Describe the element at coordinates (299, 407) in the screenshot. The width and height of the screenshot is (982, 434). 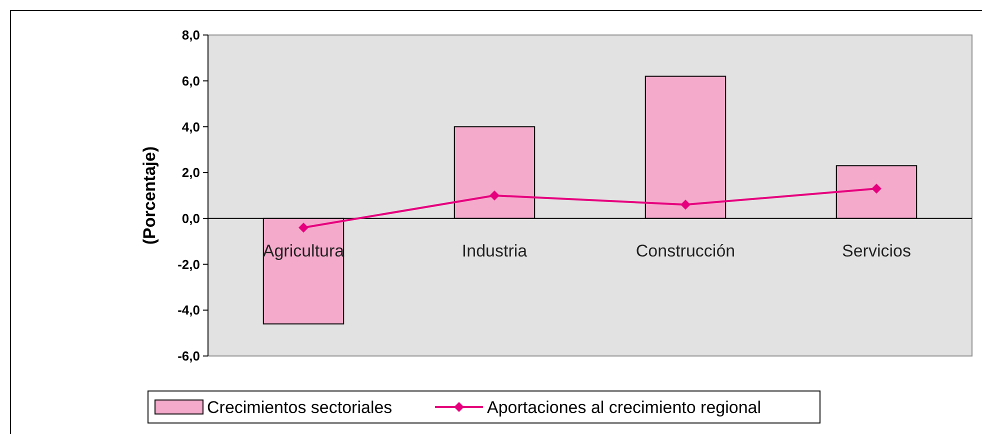
I see `legend-label: Crecimientos sectoriales` at that location.